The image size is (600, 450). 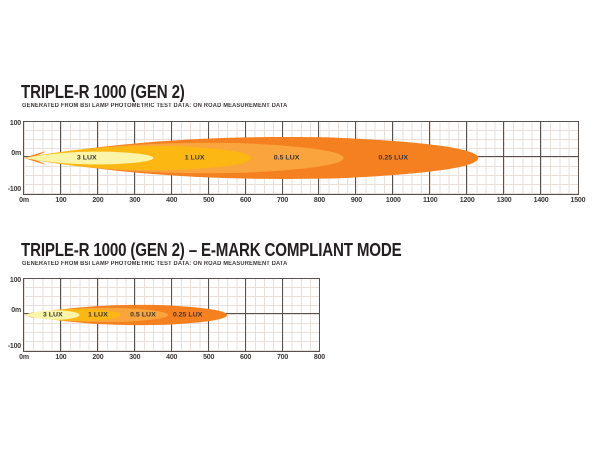 What do you see at coordinates (578, 200) in the screenshot?
I see `x-tick-label: 1500` at bounding box center [578, 200].